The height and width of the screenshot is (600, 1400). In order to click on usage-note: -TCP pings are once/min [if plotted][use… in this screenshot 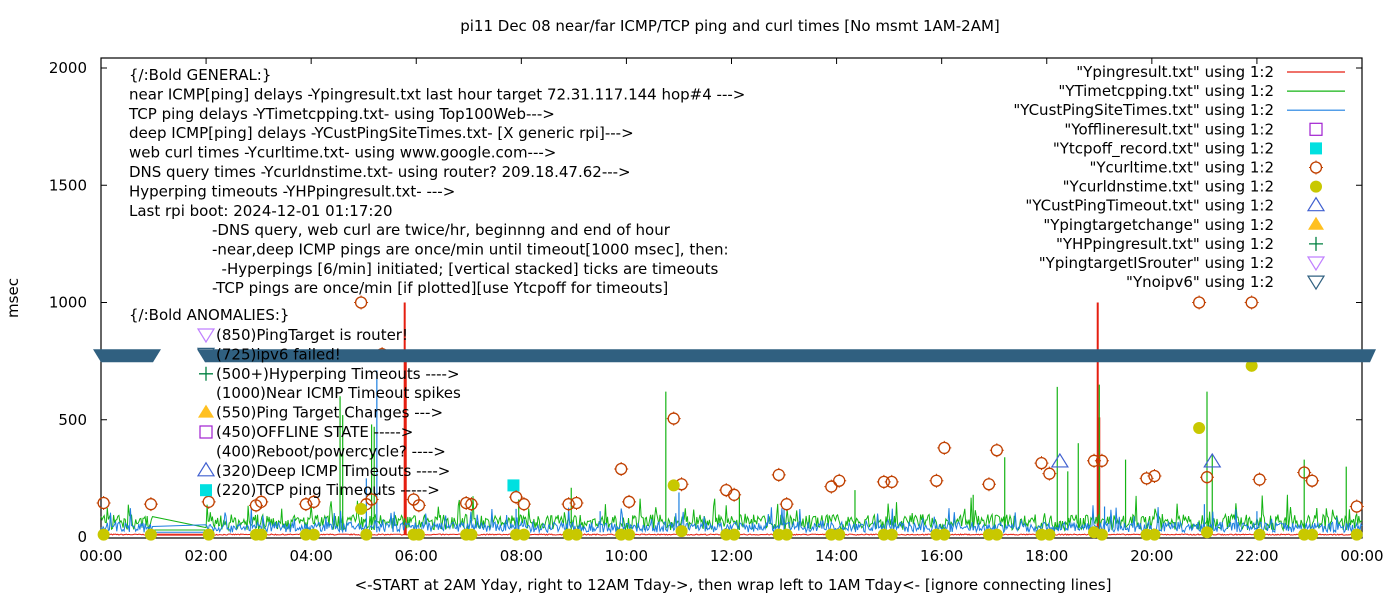, I will do `click(440, 288)`.